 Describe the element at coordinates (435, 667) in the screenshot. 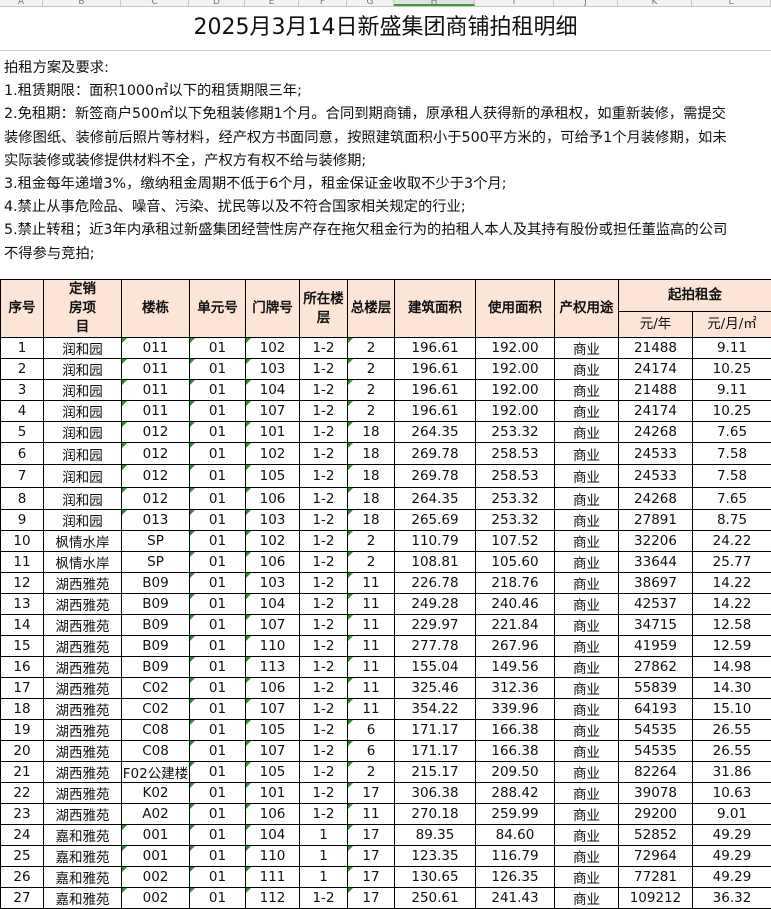

I see `cell-gross-area: 155.04` at that location.